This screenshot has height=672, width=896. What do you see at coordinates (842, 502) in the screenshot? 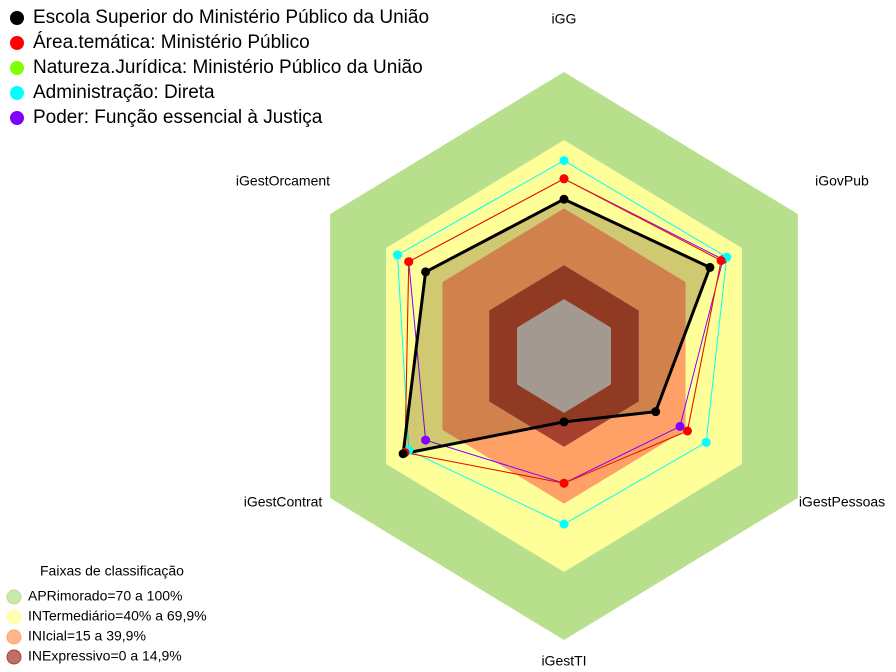
I see `axis-label: iGestPessoas` at bounding box center [842, 502].